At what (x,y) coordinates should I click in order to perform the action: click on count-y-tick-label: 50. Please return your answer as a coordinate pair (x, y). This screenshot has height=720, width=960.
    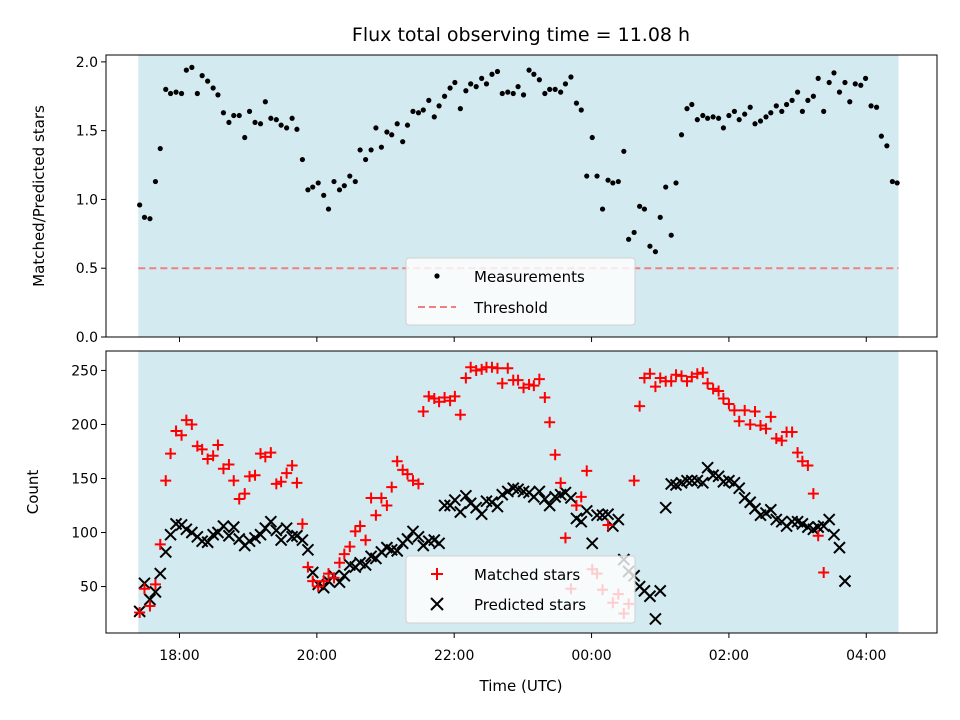
    Looking at the image, I should click on (89, 588).